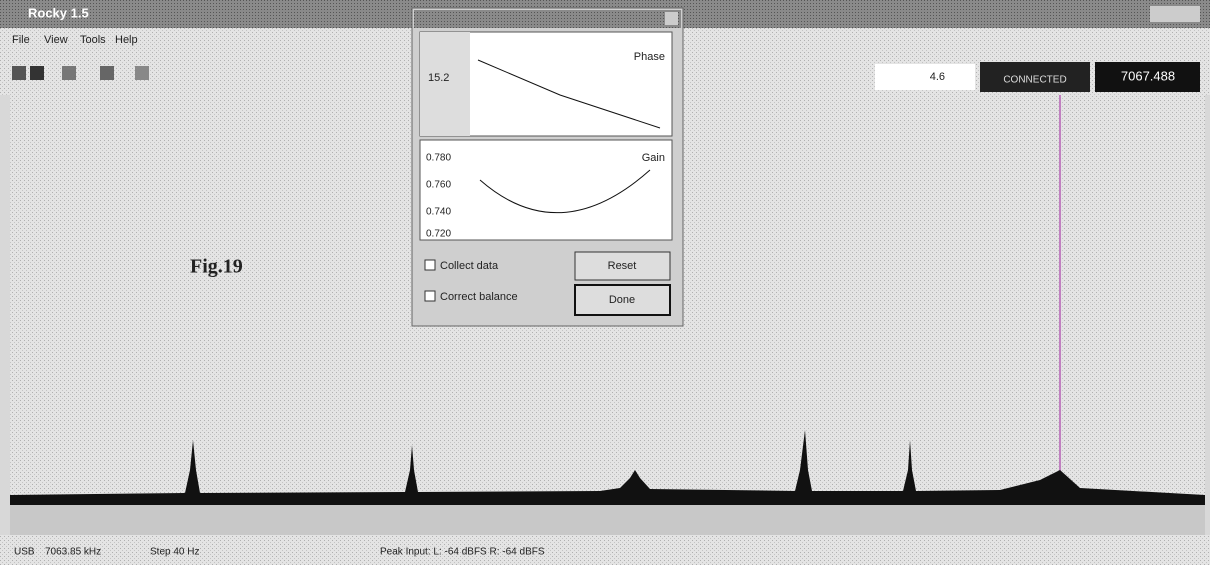 This screenshot has height=565, width=1210. What do you see at coordinates (93, 40) in the screenshot?
I see `menu-item: Tools` at bounding box center [93, 40].